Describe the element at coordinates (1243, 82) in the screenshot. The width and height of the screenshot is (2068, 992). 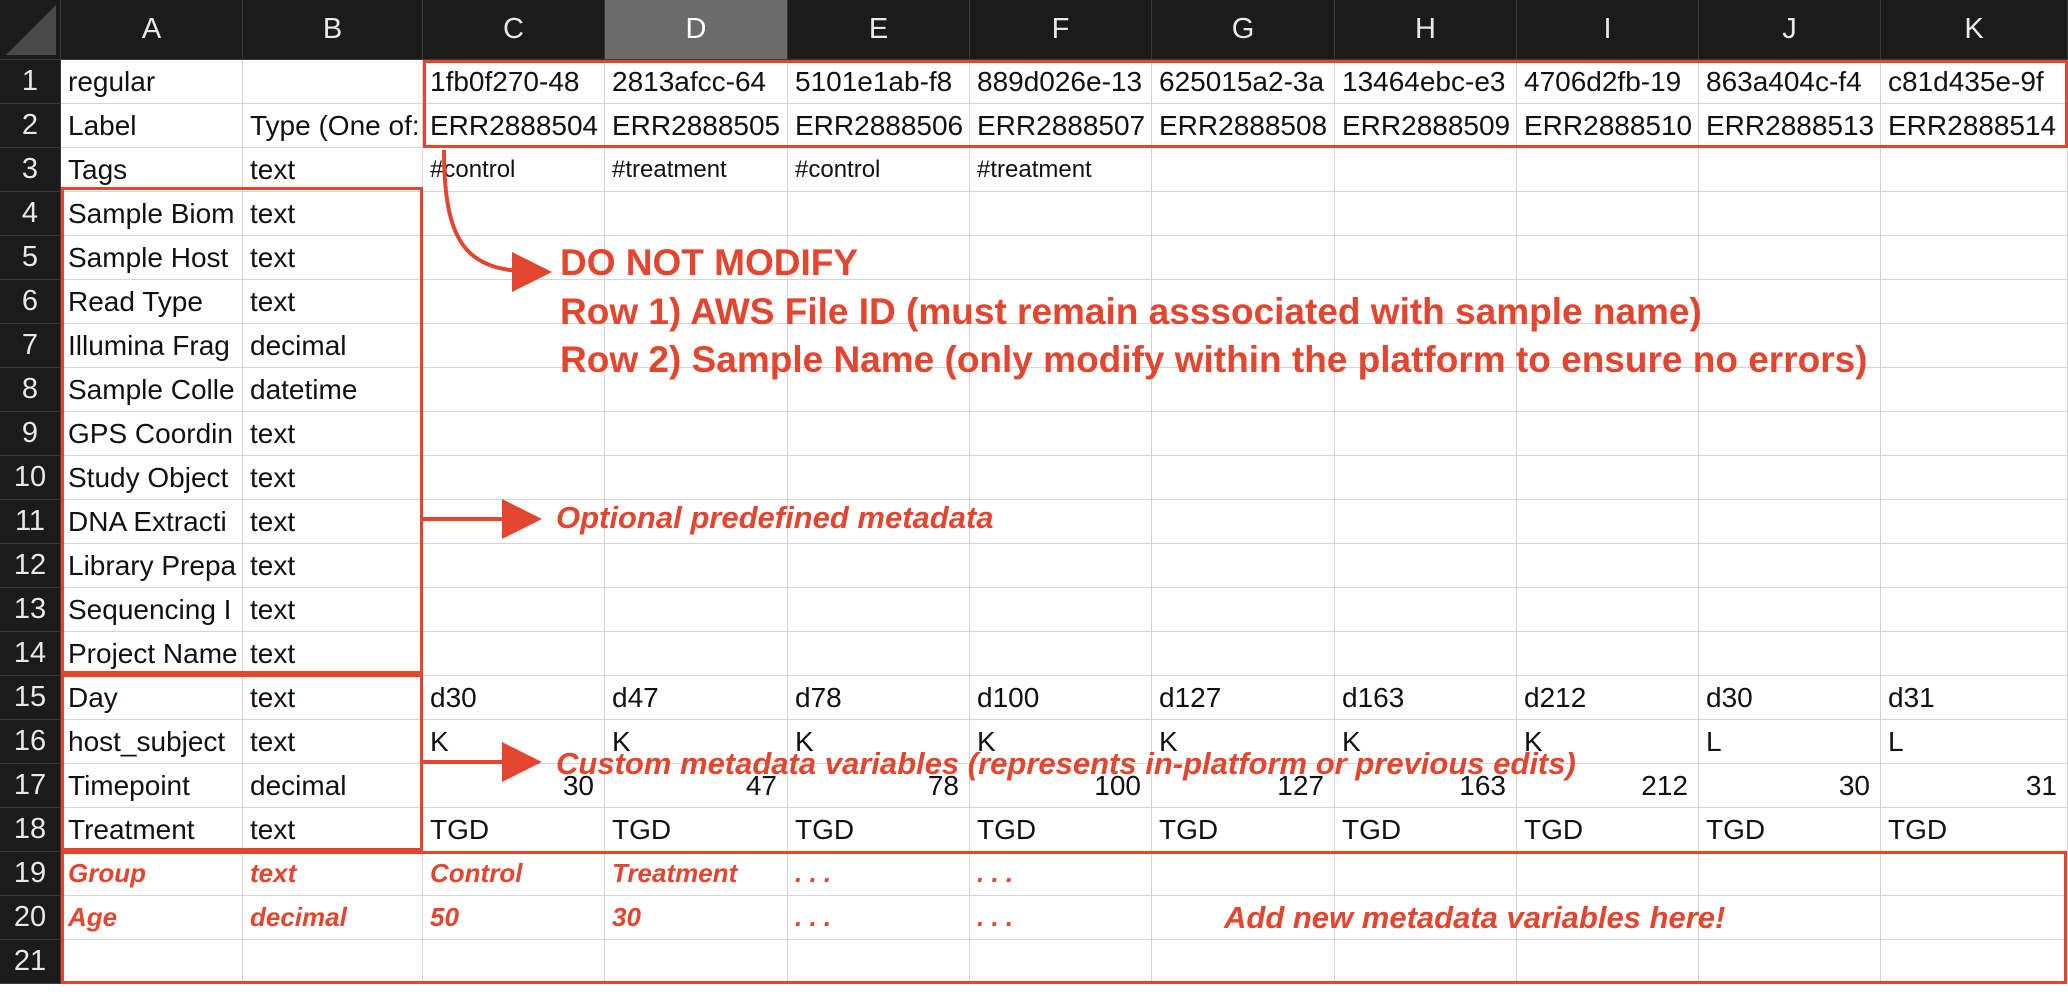
I see `cell-g1: 625015a2-3a` at that location.